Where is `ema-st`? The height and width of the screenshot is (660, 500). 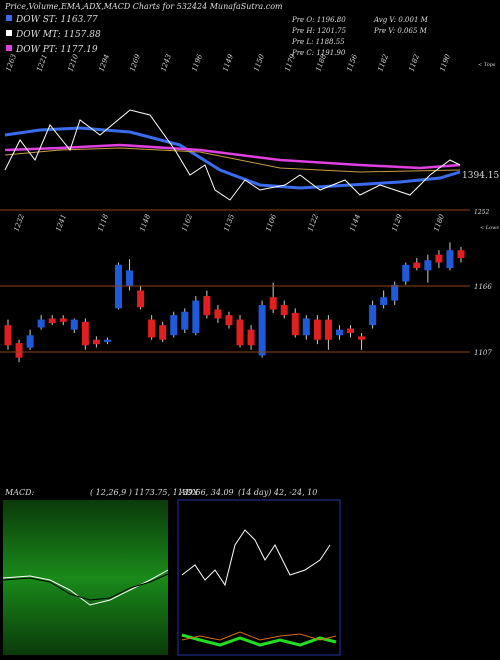 ema-st is located at coordinates (232, 158).